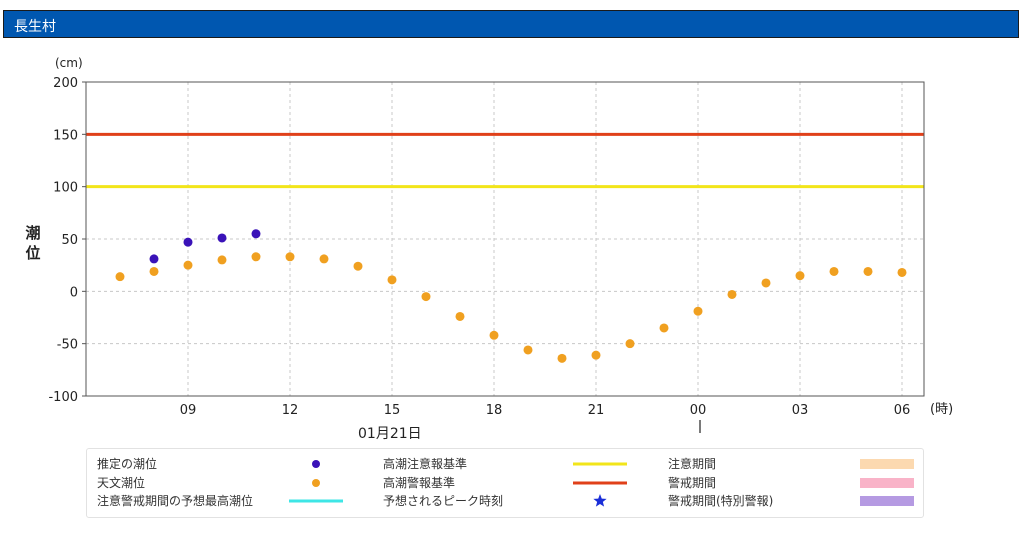 The height and width of the screenshot is (544, 1024). I want to click on legend-star-marker, so click(600, 500).